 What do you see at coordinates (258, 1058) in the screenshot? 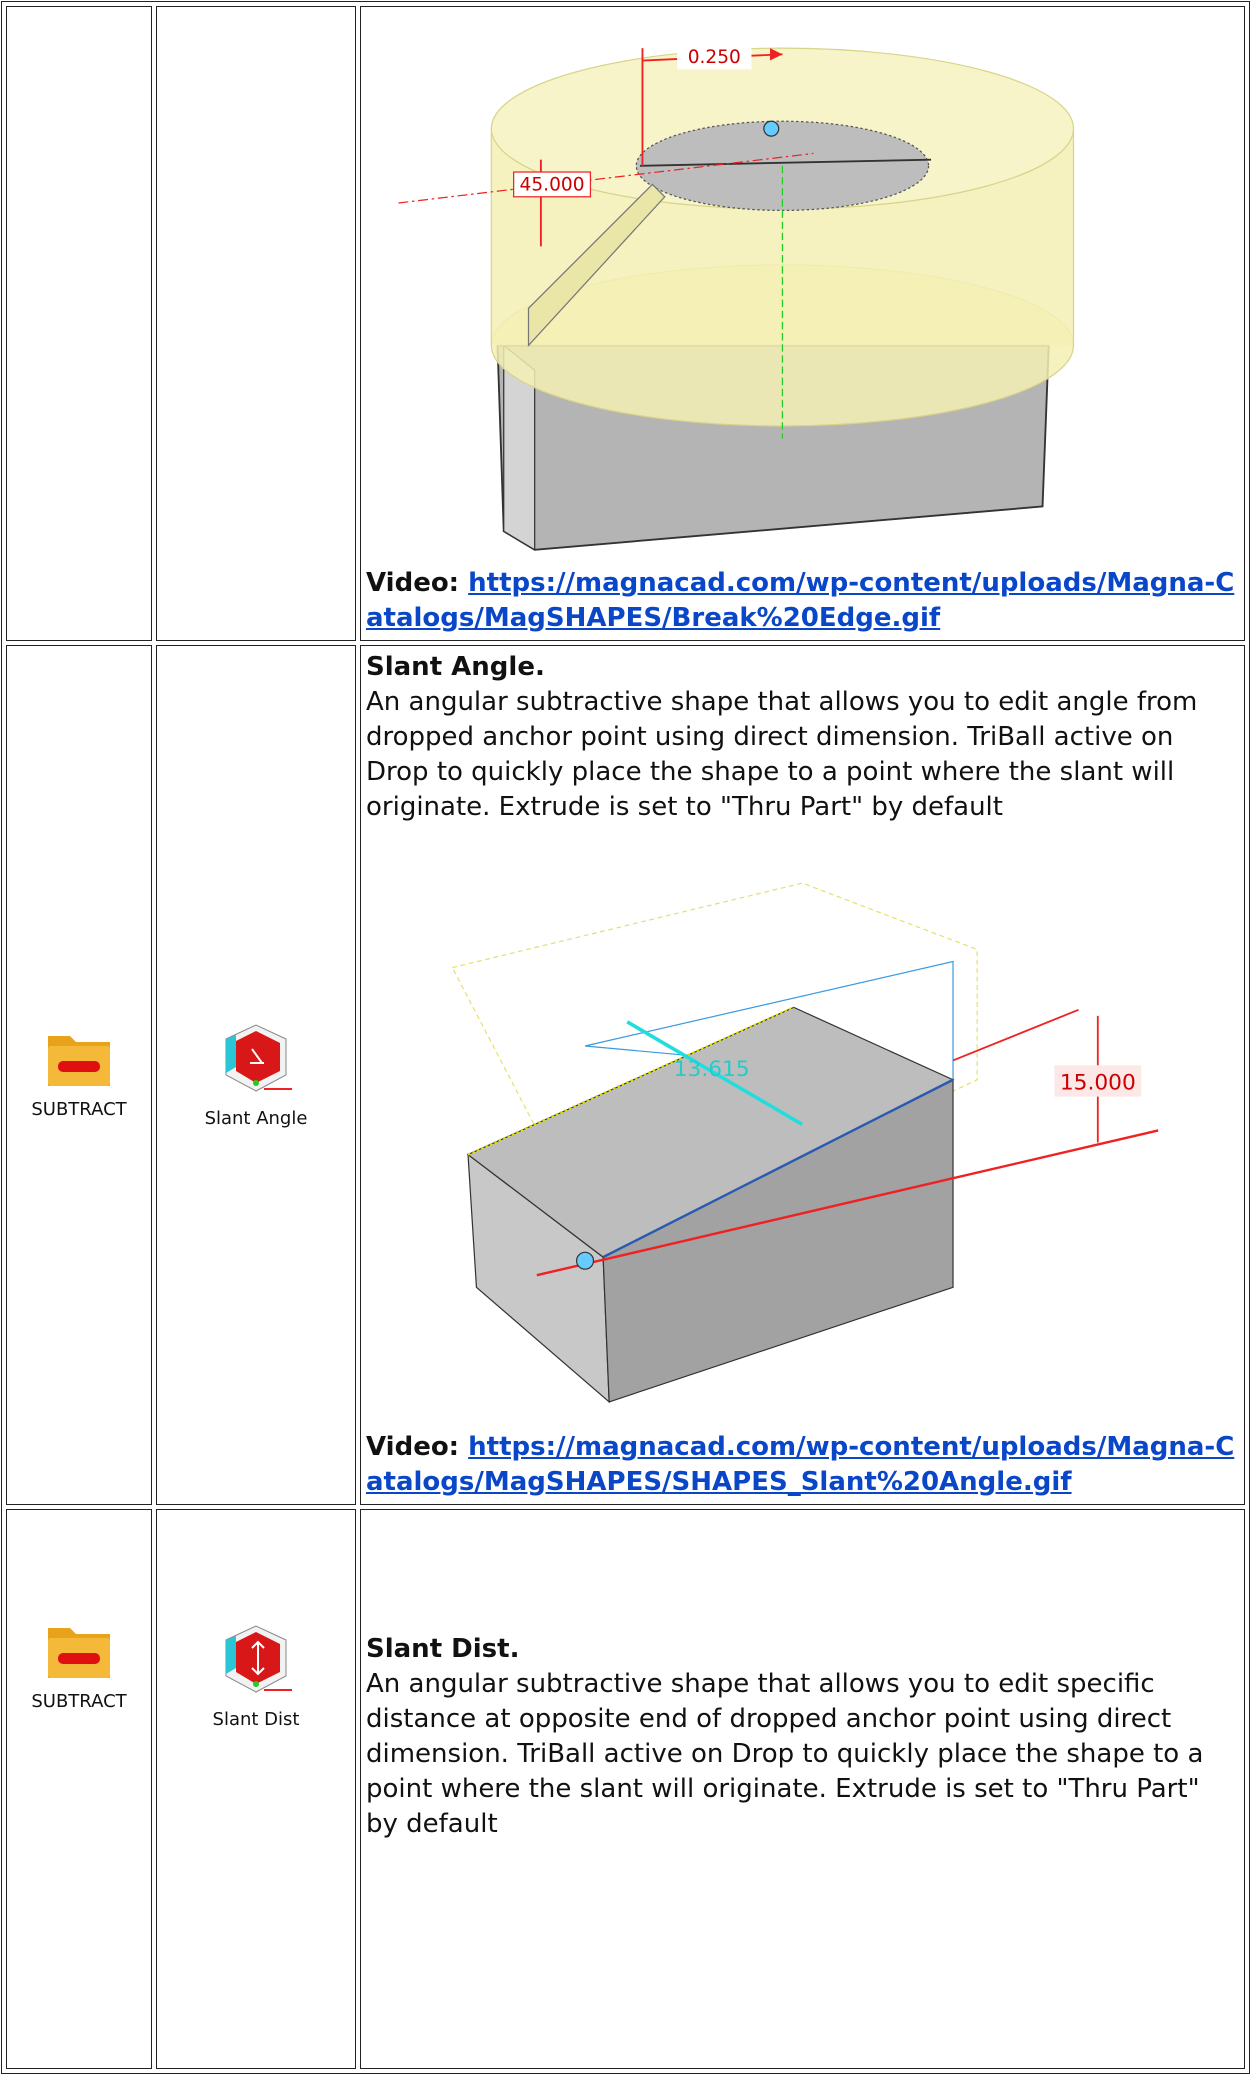
I see `slant-angle-icon` at bounding box center [258, 1058].